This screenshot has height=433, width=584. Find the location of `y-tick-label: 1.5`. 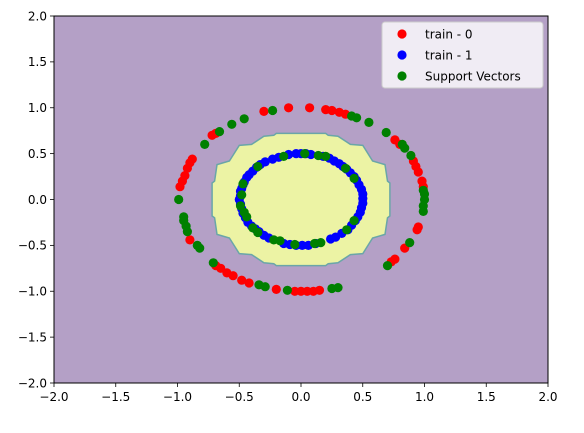

y-tick-label: 1.5 is located at coordinates (37, 62).